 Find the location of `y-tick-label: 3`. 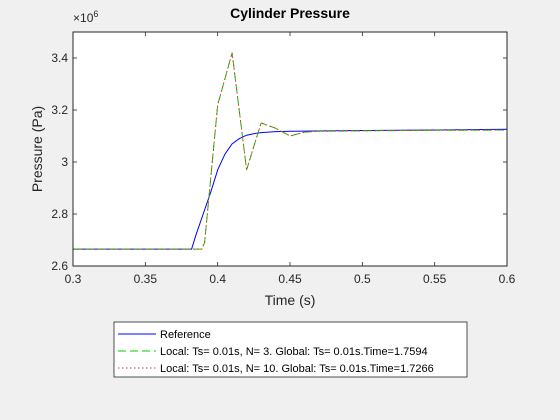

y-tick-label: 3 is located at coordinates (64, 162).